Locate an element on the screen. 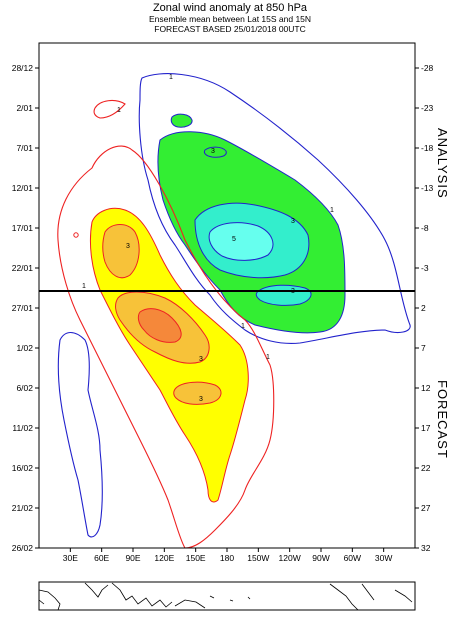 The height and width of the screenshot is (620, 460). analysis-label: ANALYSIS is located at coordinates (442, 163).